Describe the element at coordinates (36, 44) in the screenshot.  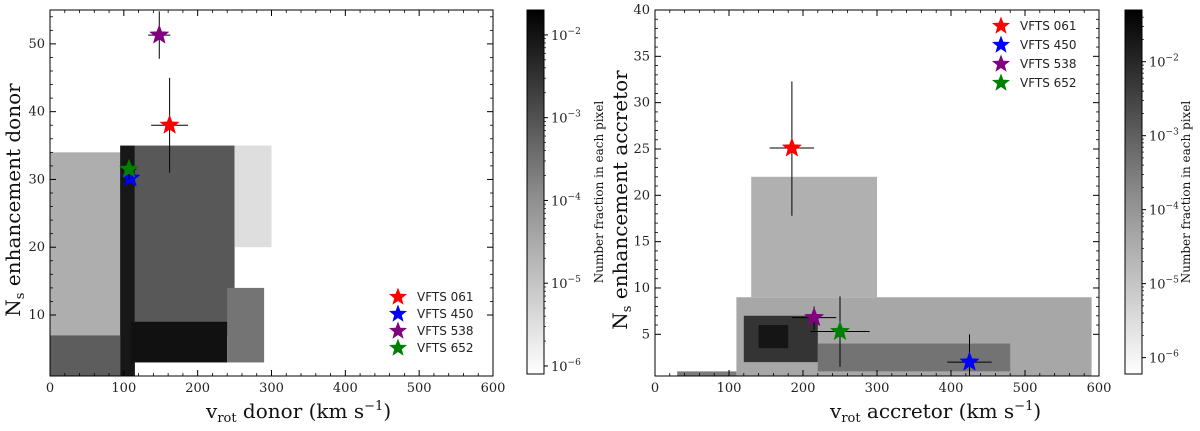
I see `y-tick-label: 50` at that location.